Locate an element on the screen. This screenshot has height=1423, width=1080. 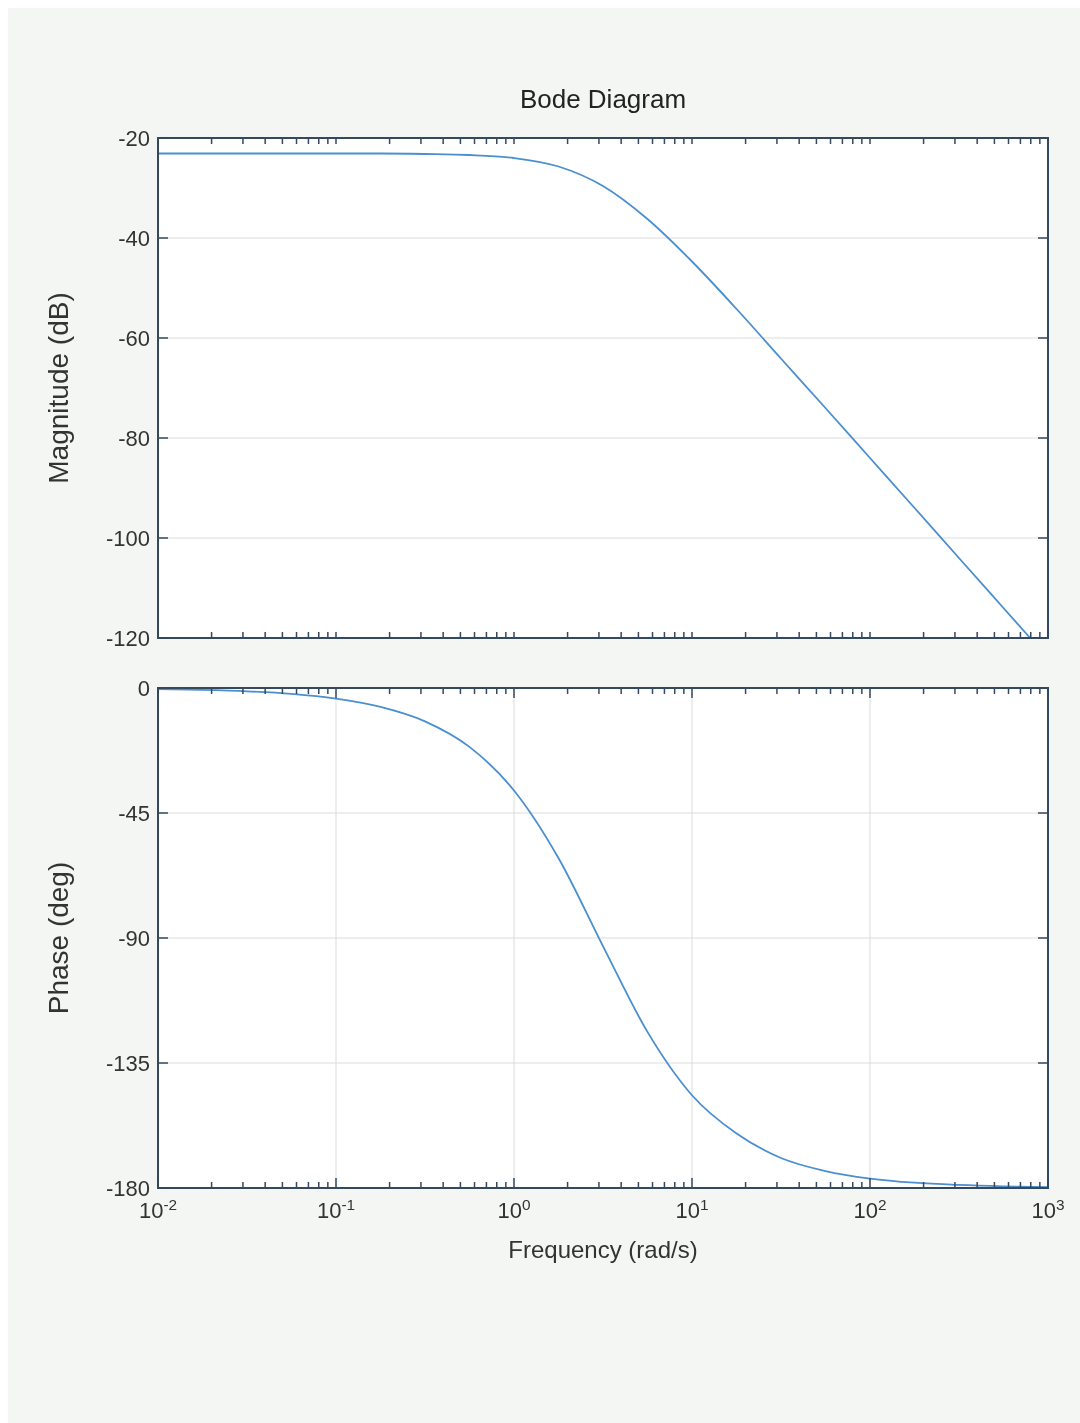
y-tick-label: -45 is located at coordinates (134, 813).